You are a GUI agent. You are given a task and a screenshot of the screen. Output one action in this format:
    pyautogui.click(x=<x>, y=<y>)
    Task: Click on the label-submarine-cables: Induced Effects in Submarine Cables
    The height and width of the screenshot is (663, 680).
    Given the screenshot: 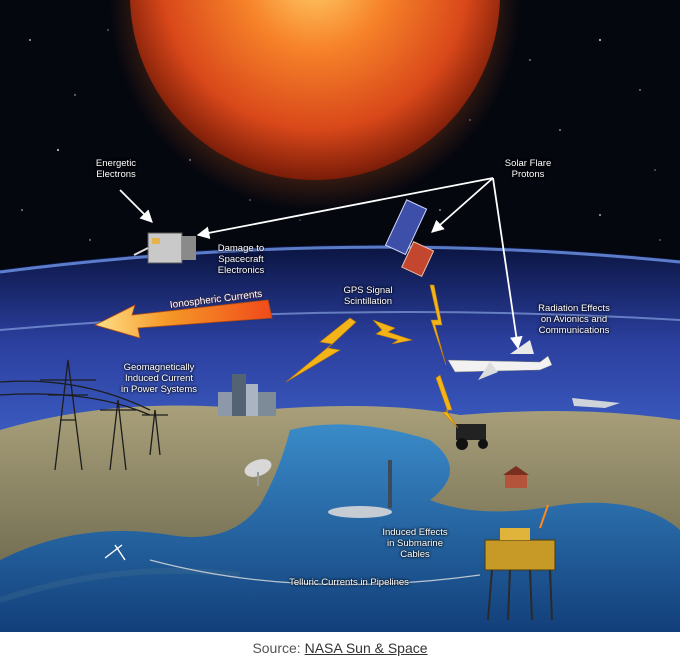 What is the action you would take?
    pyautogui.click(x=415, y=543)
    